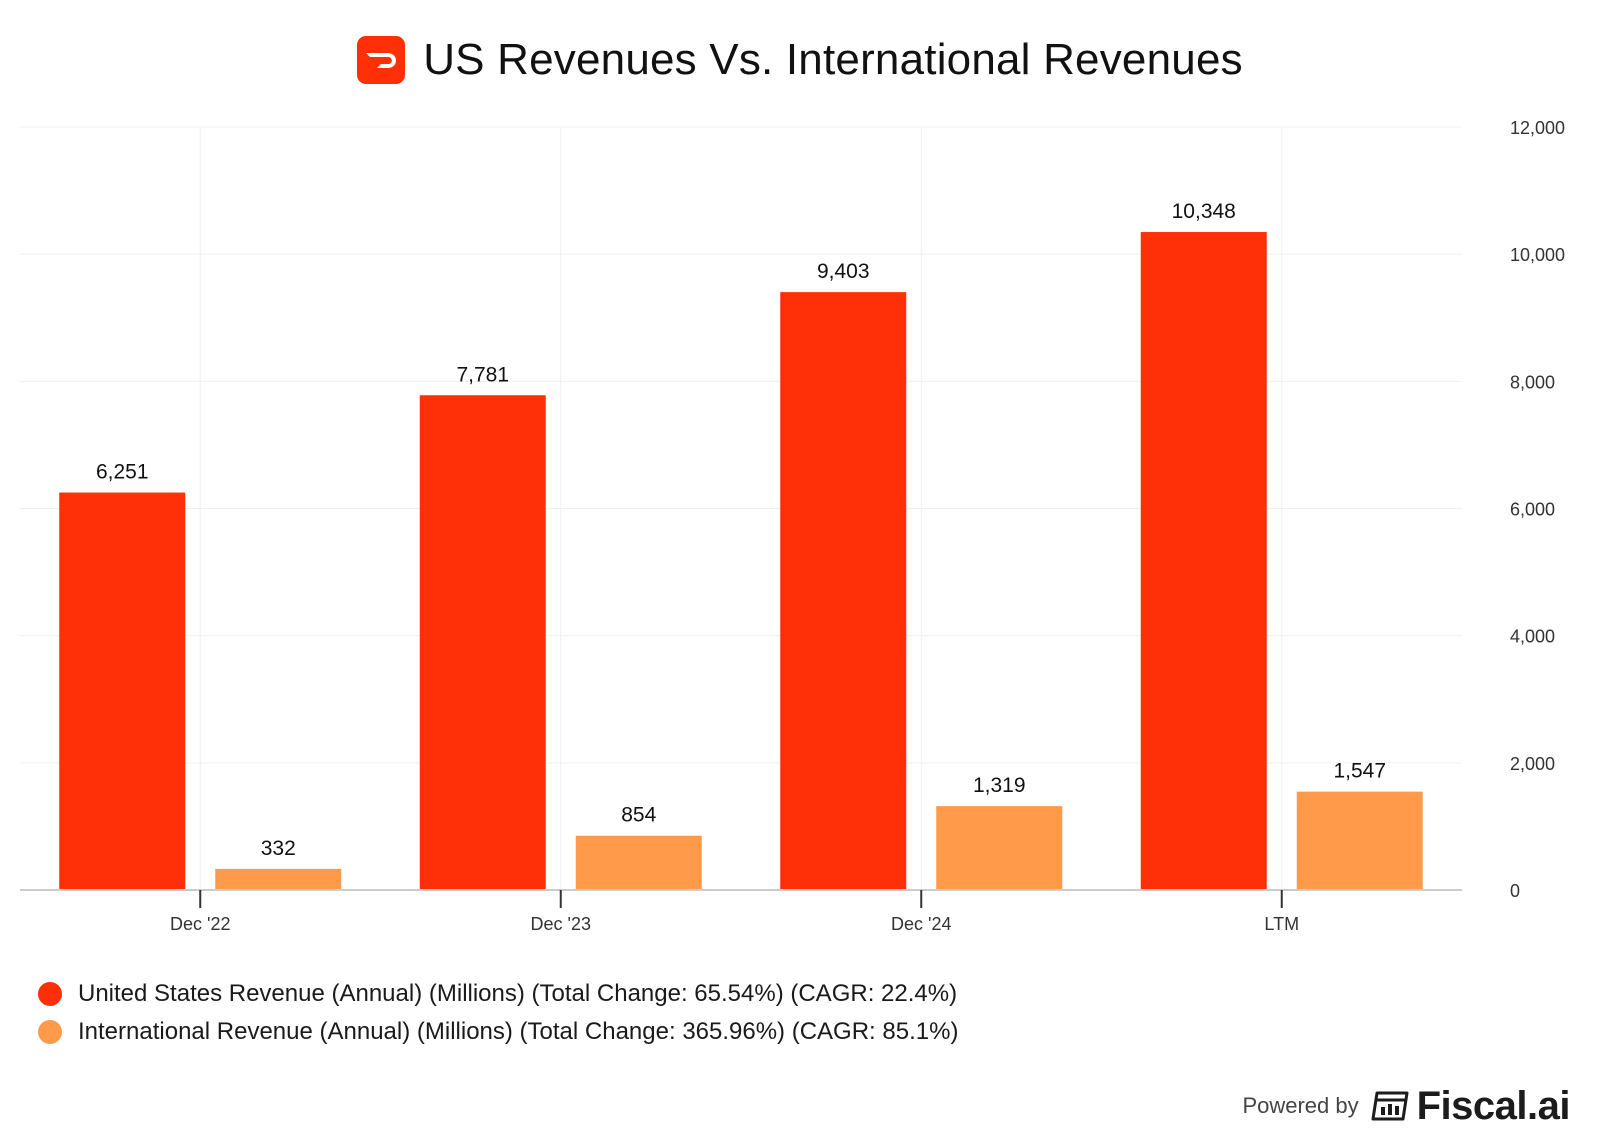  I want to click on x-tick-label: Dec '24, so click(921, 924).